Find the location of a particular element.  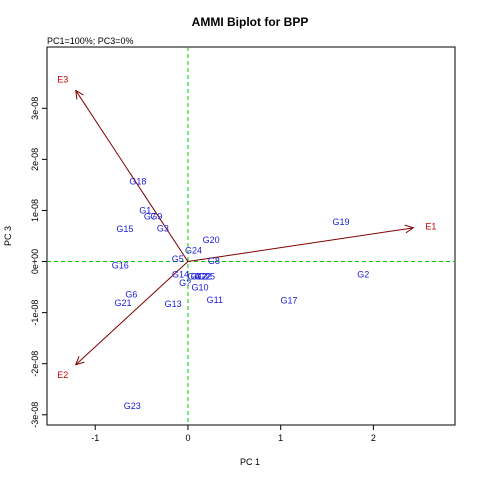

y-tick-label: 2e-08 is located at coordinates (35, 159).